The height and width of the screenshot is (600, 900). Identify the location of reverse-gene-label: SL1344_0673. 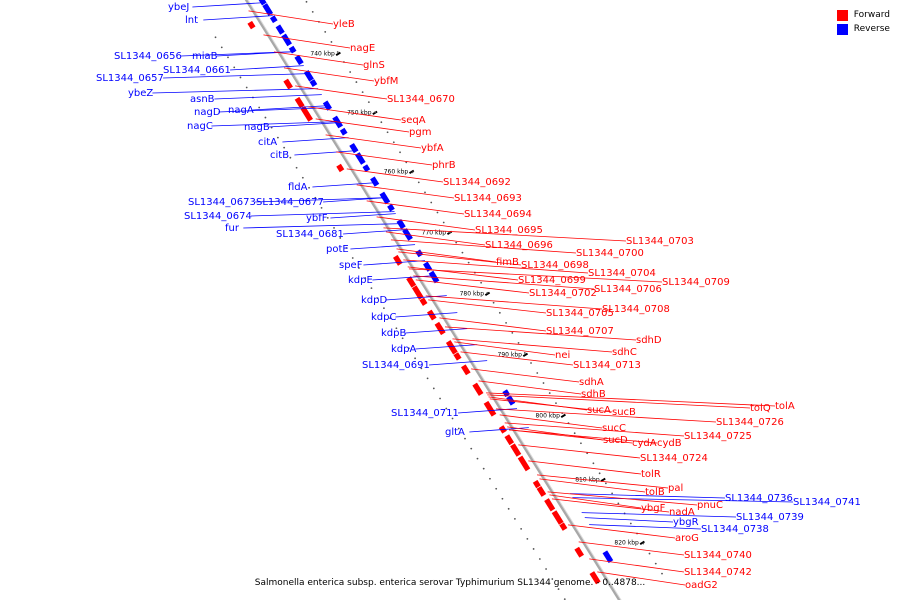
(222, 202).